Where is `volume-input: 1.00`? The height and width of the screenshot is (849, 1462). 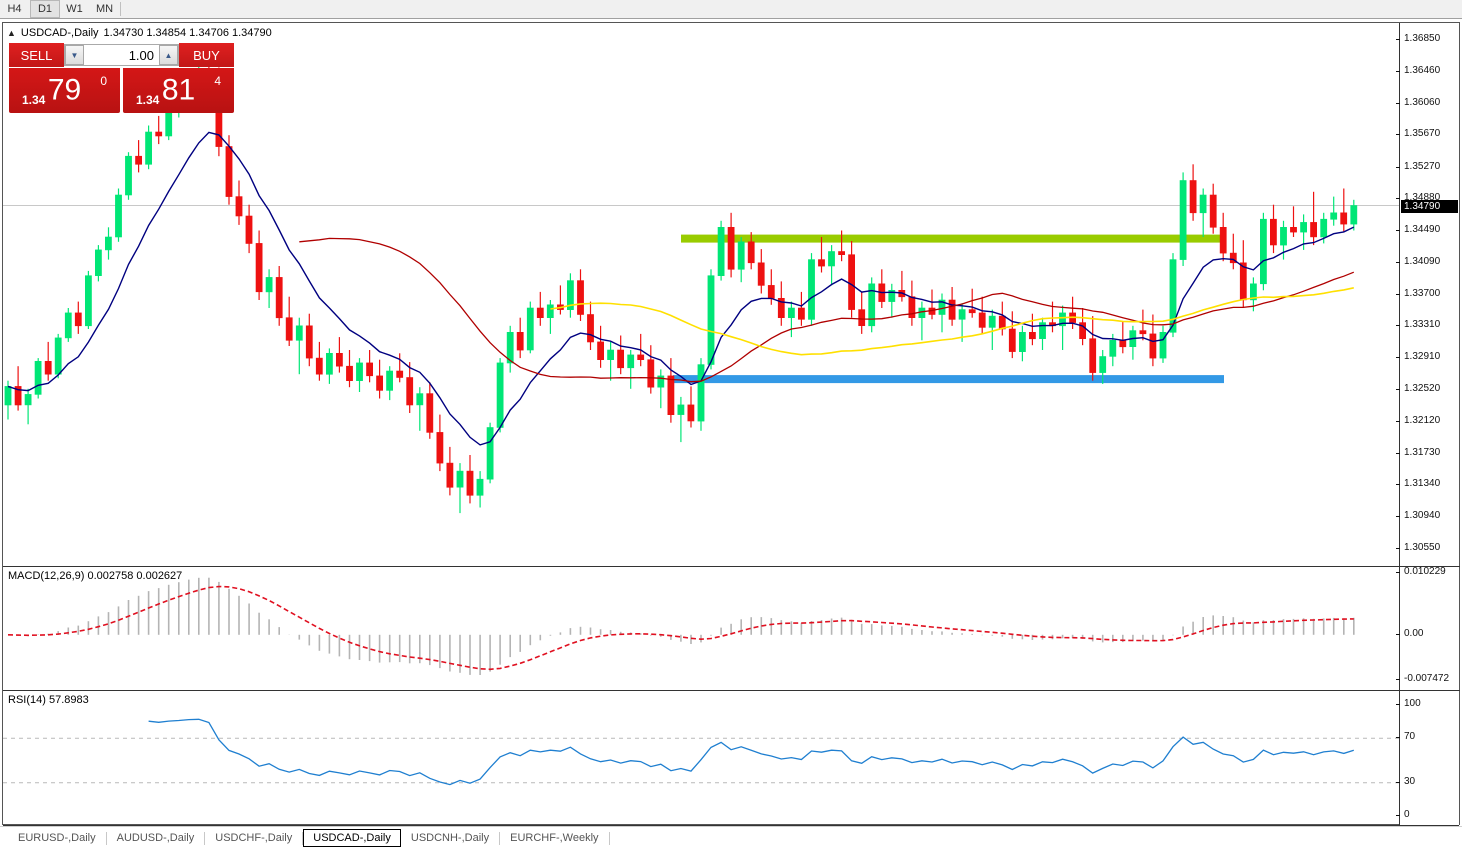
volume-input: 1.00 is located at coordinates (121, 55).